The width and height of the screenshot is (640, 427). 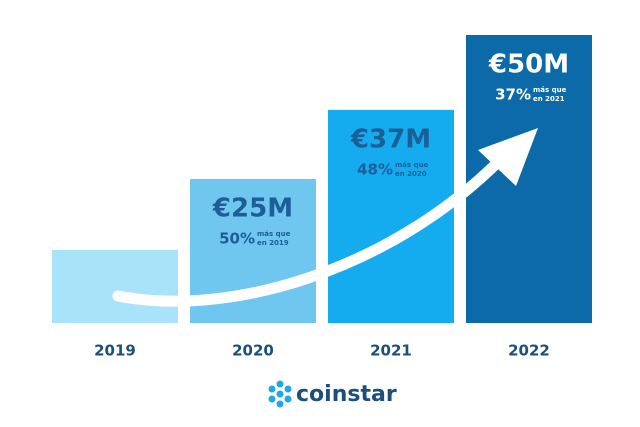 What do you see at coordinates (411, 174) in the screenshot?
I see `growth-note: en 2020` at bounding box center [411, 174].